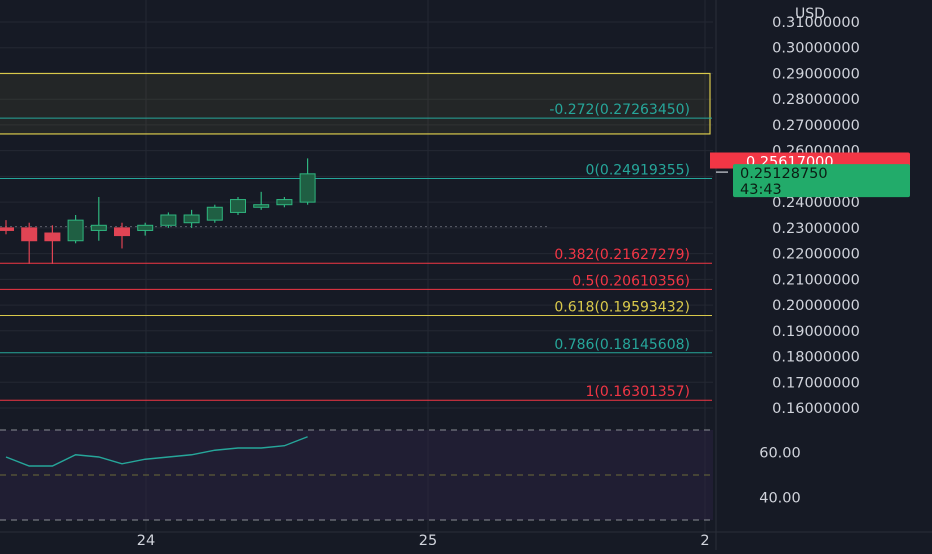 Image resolution: width=932 pixels, height=554 pixels. I want to click on price-axis-label: 0.23000000, so click(816, 229).